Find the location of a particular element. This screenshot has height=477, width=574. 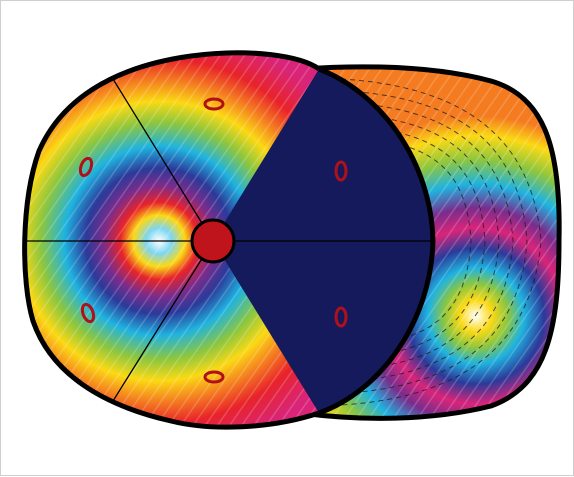

eyelet-top is located at coordinates (214, 104).